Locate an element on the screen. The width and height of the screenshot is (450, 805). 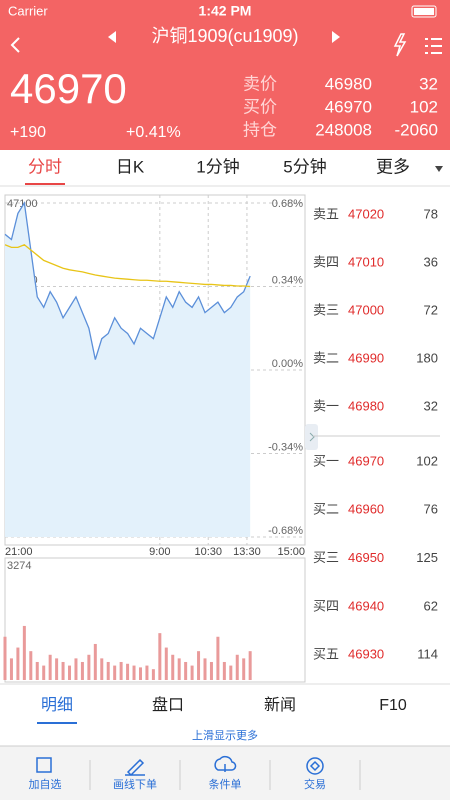
clock: 1:42 PM is located at coordinates (225, 11).